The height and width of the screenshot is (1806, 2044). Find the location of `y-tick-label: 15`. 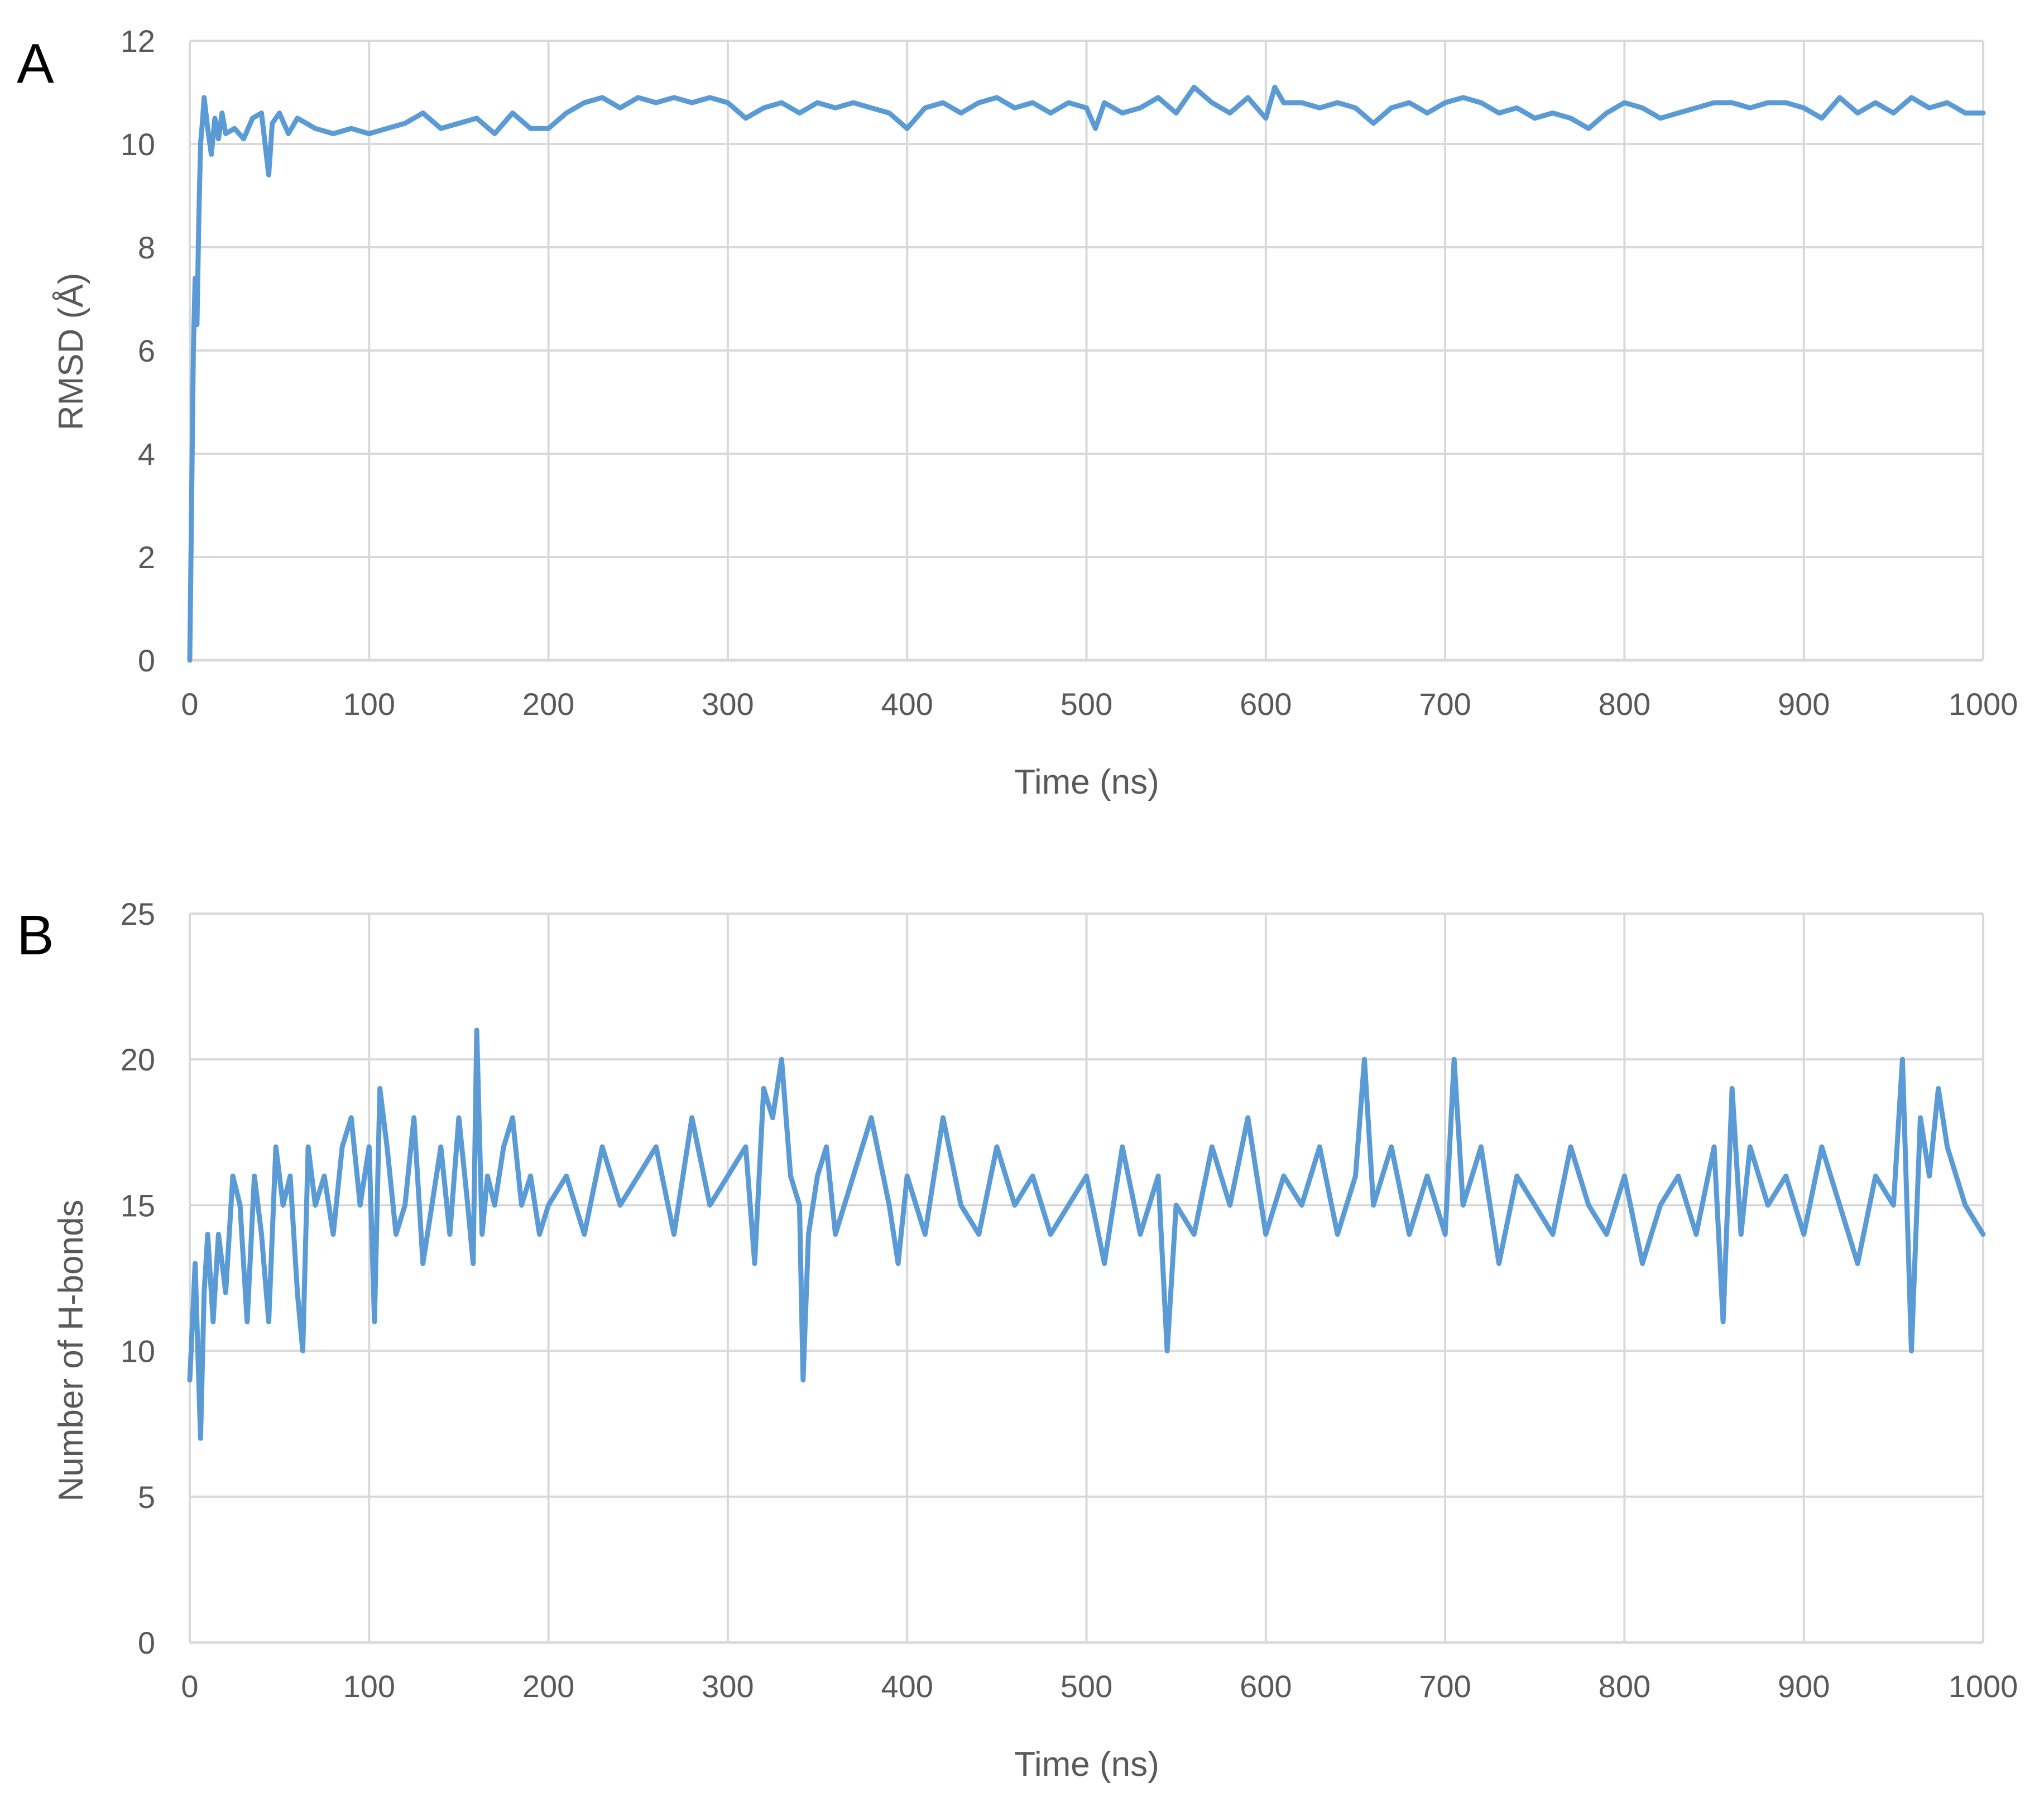

y-tick-label: 15 is located at coordinates (138, 1206).